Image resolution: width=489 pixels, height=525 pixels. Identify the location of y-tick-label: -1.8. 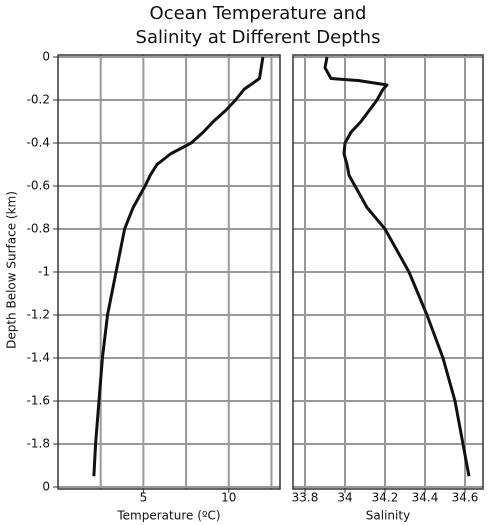
(38, 444).